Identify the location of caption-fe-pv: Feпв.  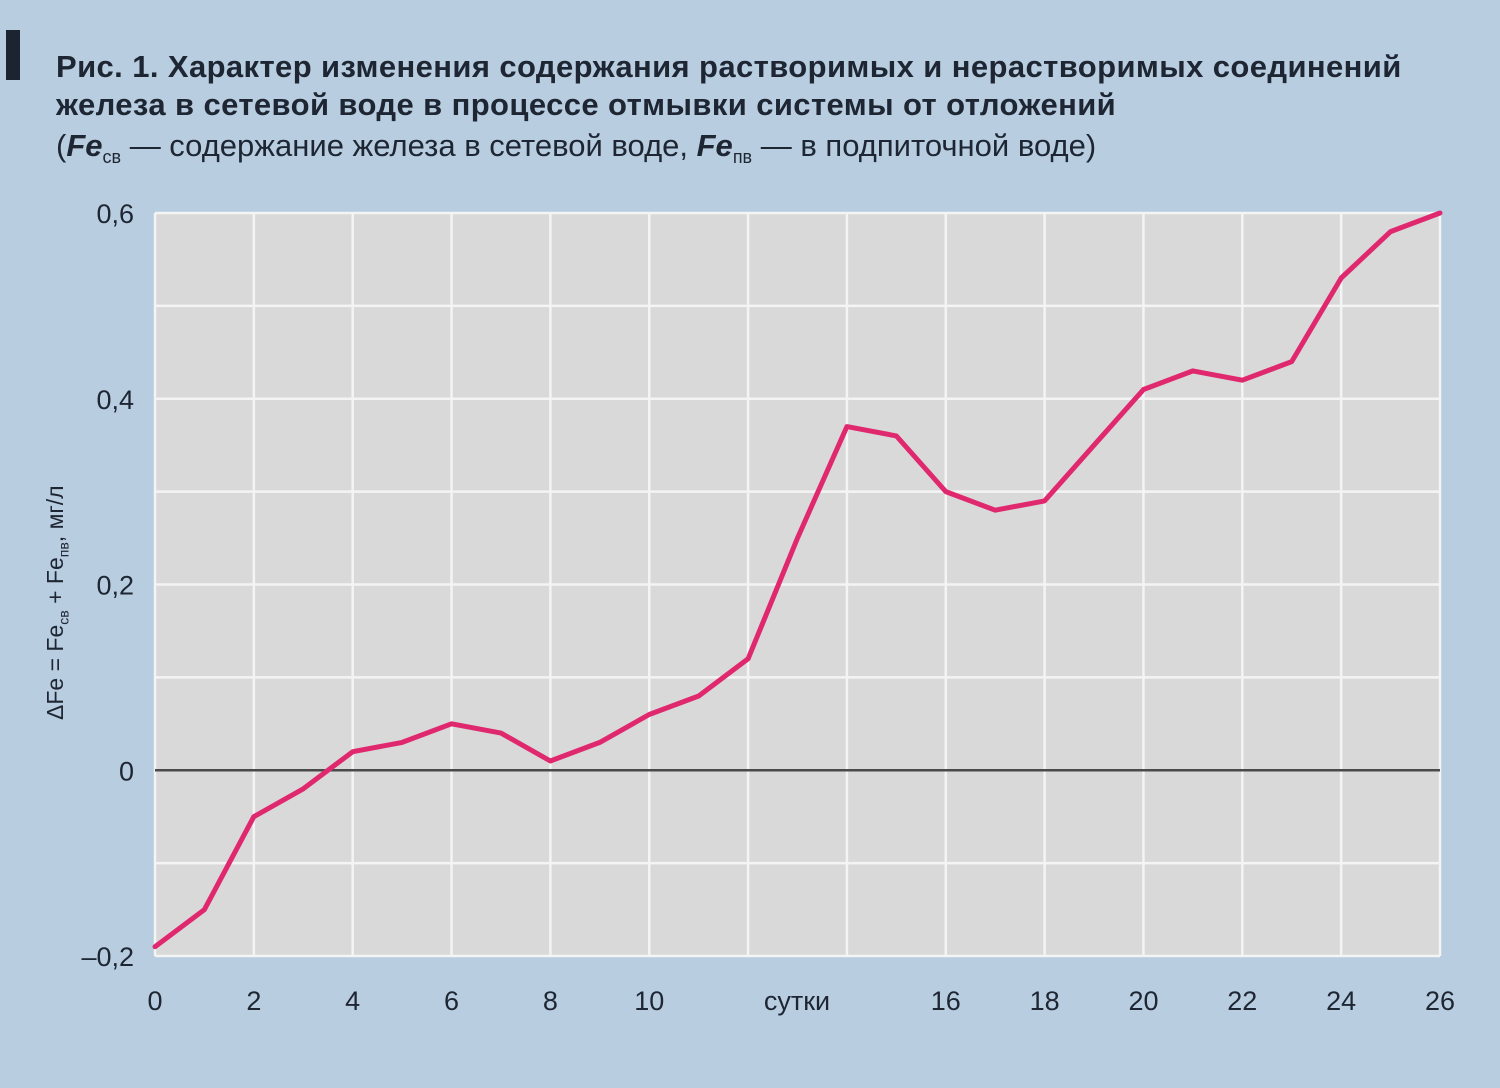
(724, 147).